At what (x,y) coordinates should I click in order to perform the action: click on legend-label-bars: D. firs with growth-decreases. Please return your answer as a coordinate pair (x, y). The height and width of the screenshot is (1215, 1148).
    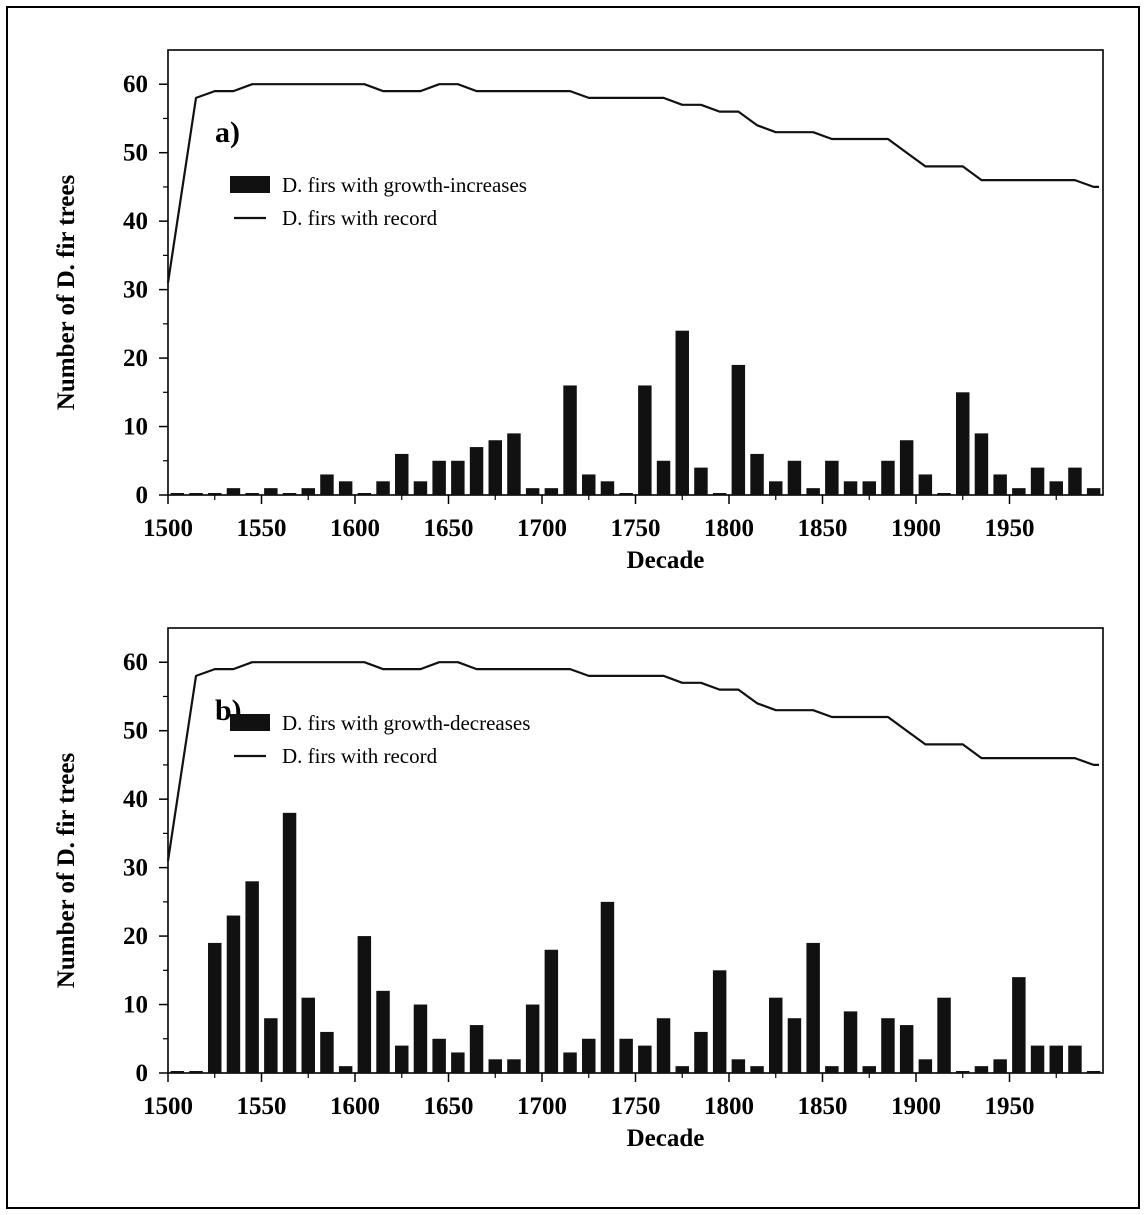
    Looking at the image, I should click on (406, 723).